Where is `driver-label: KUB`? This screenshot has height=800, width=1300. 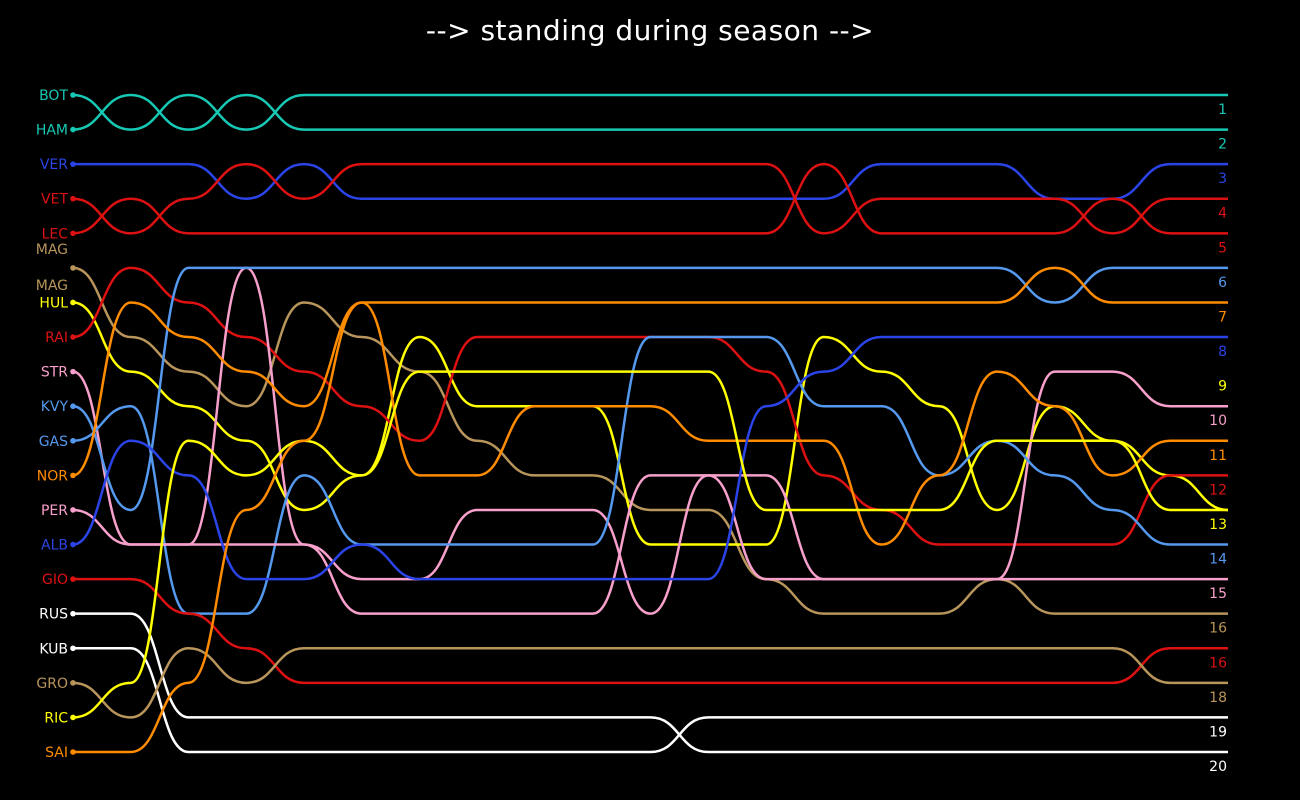
driver-label: KUB is located at coordinates (53, 649).